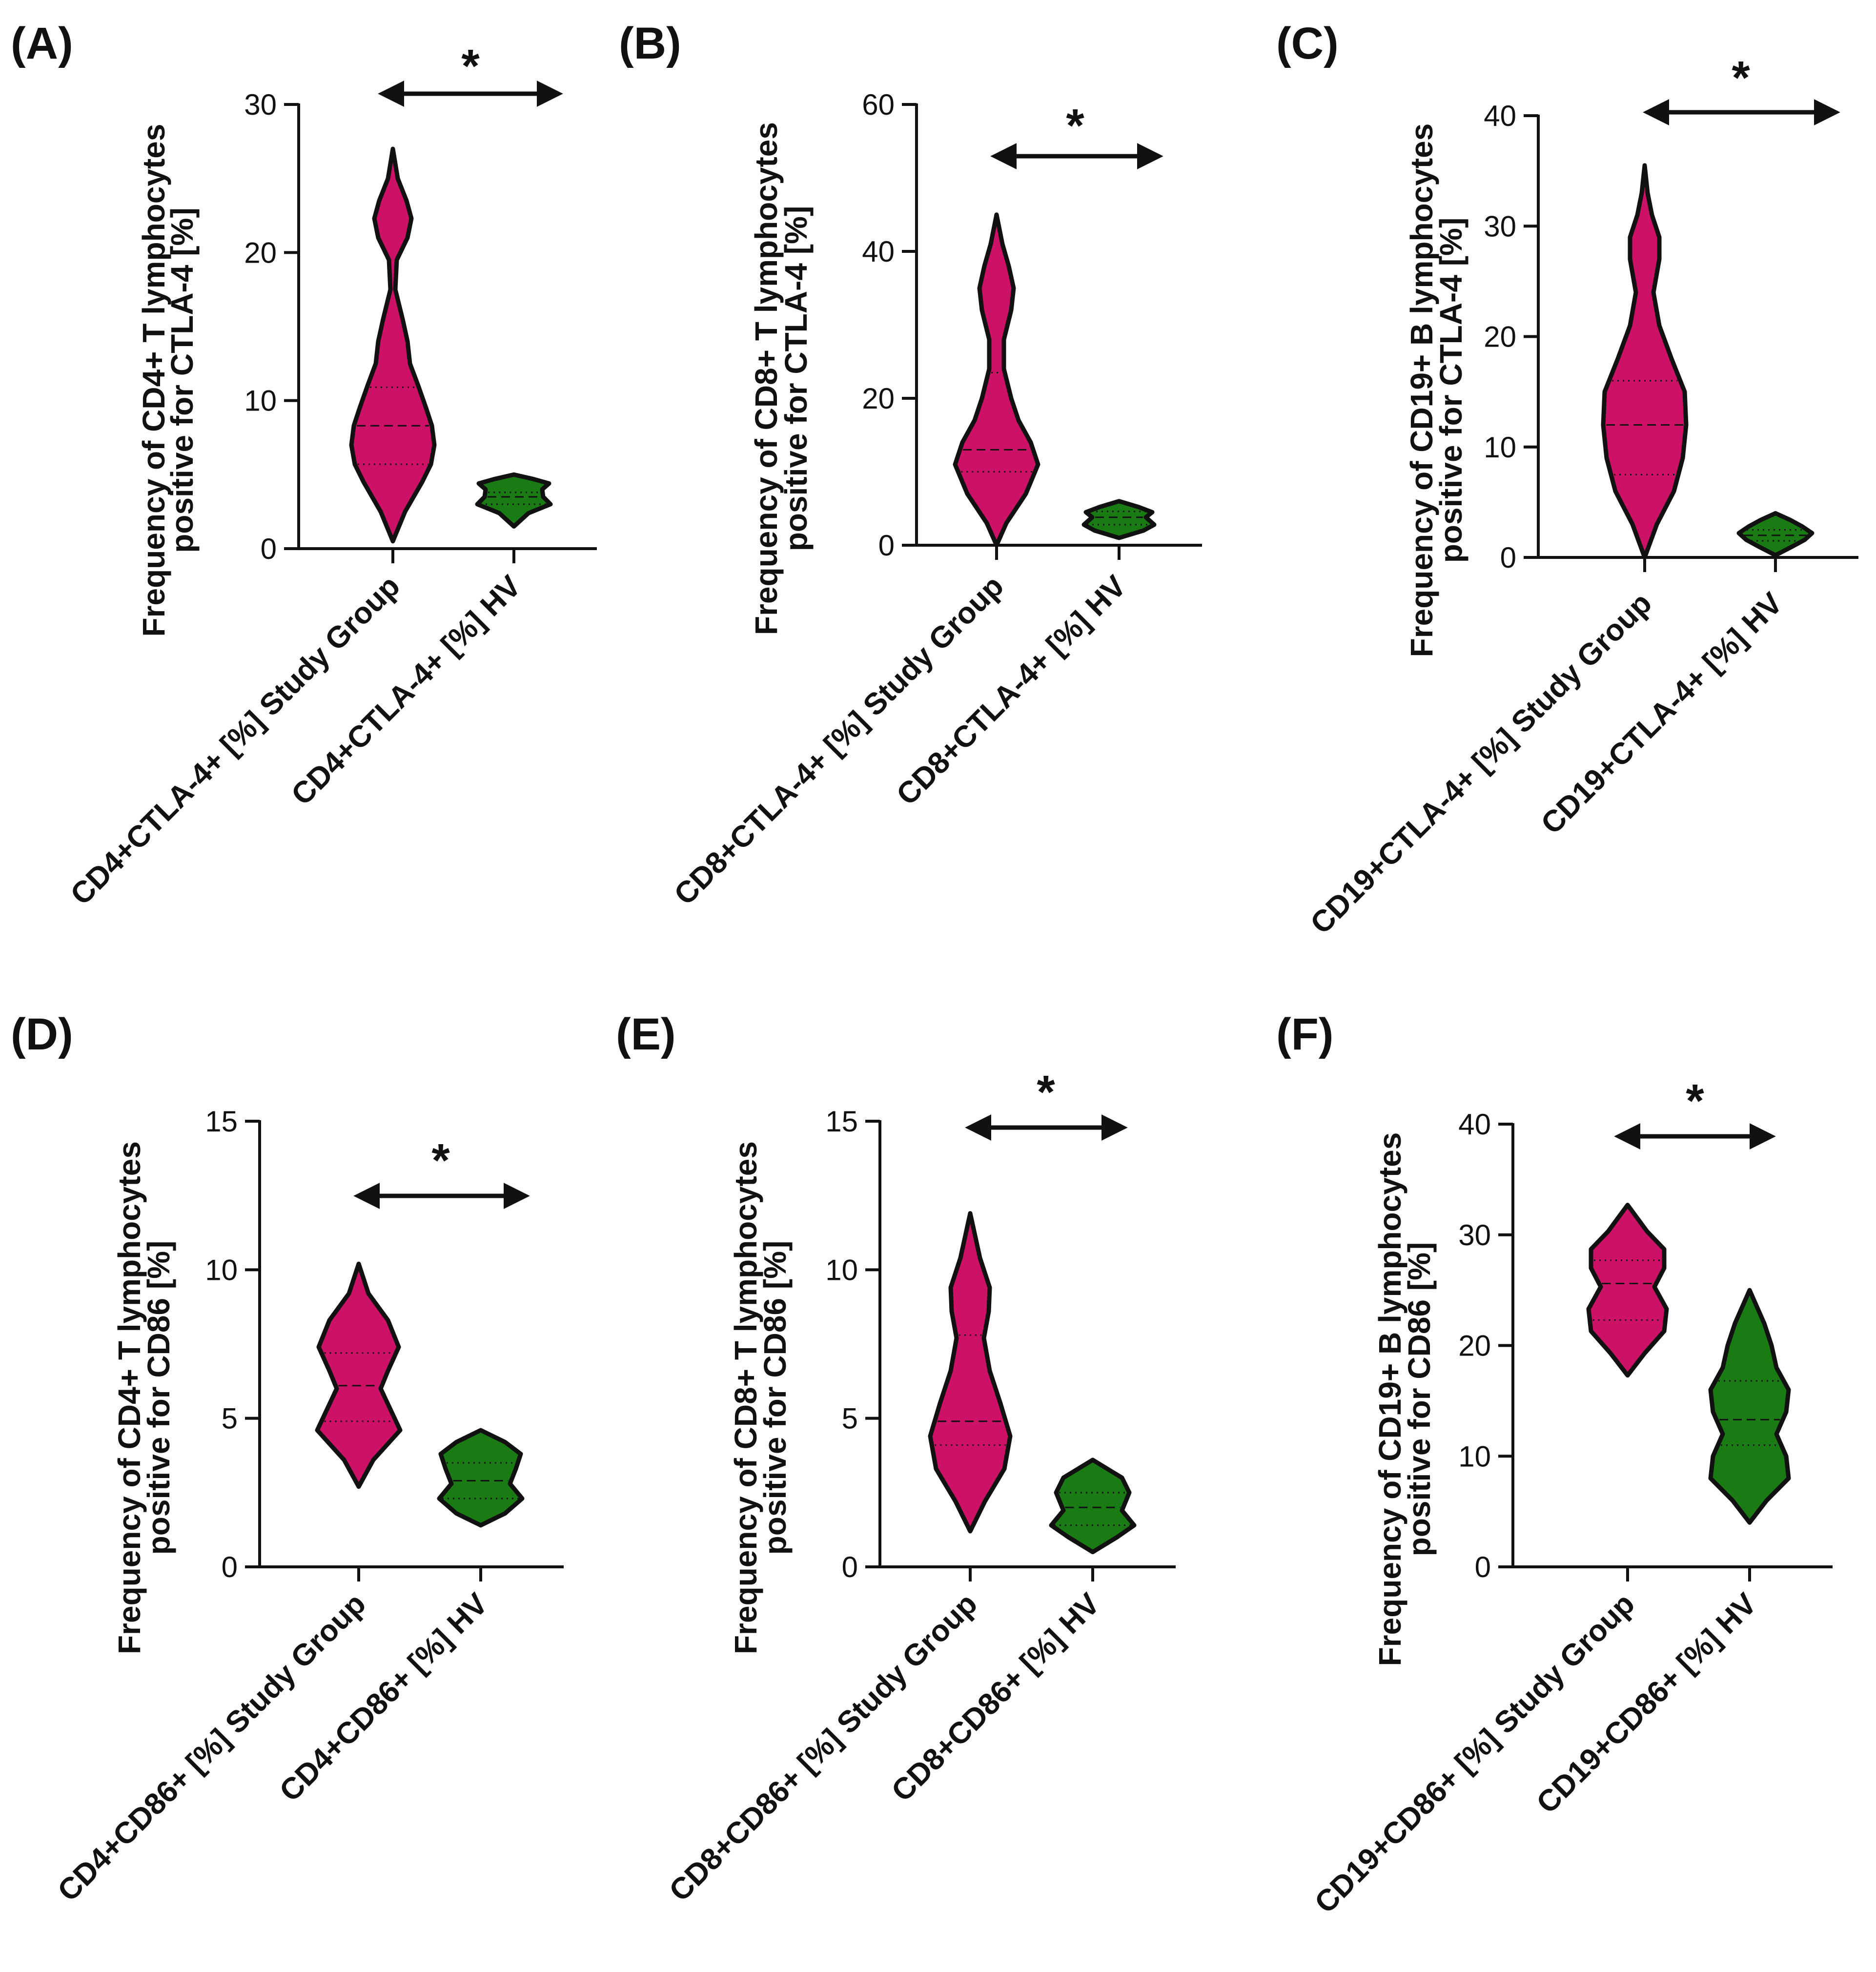 The width and height of the screenshot is (1876, 1972). What do you see at coordinates (995, 1697) in the screenshot?
I see `category-label-hv: CD8+CD86+ [%] HV` at bounding box center [995, 1697].